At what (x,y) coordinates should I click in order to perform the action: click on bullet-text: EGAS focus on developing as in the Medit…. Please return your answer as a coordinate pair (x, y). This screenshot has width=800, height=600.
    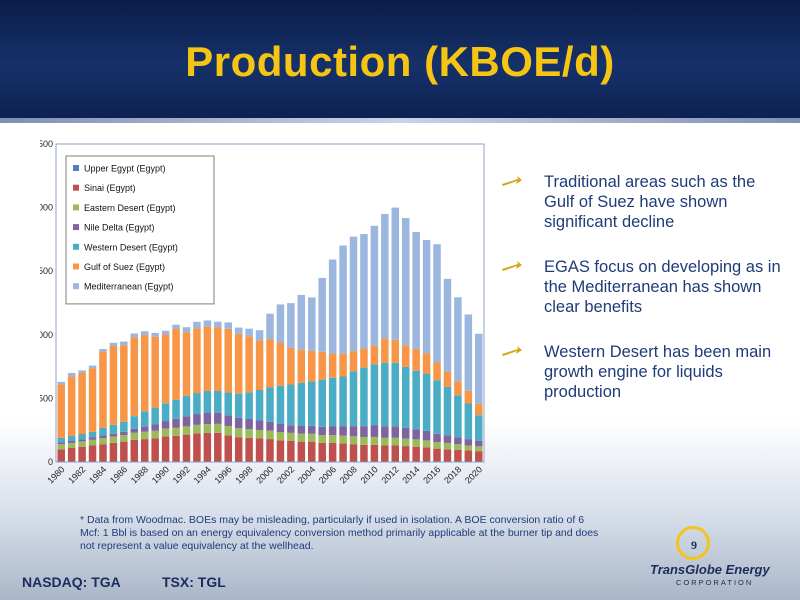
    Looking at the image, I should click on (662, 287).